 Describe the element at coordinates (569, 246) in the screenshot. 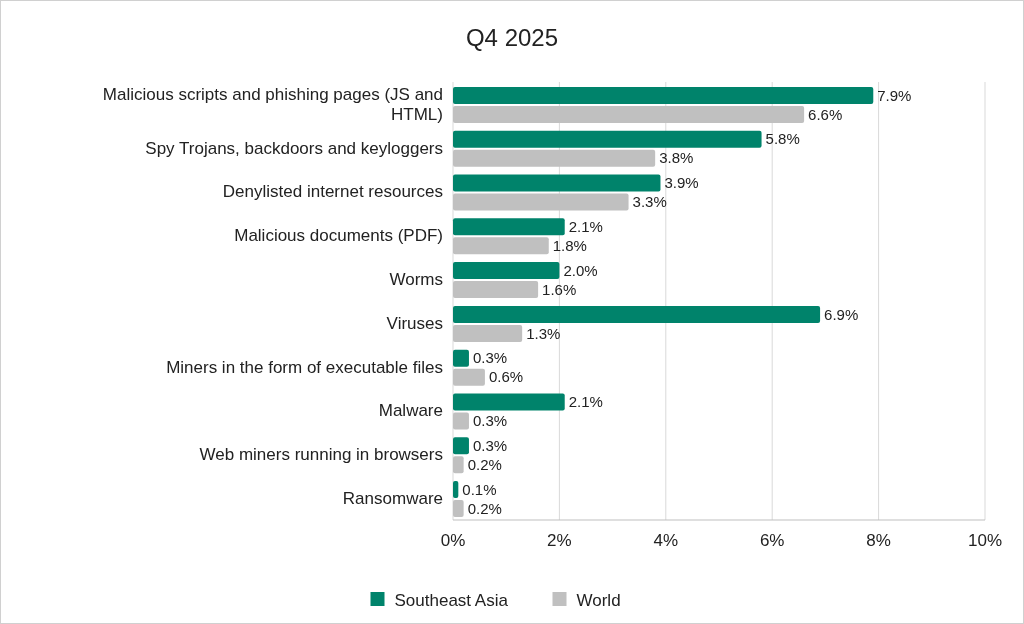

I see `data-label: 1.8%` at that location.